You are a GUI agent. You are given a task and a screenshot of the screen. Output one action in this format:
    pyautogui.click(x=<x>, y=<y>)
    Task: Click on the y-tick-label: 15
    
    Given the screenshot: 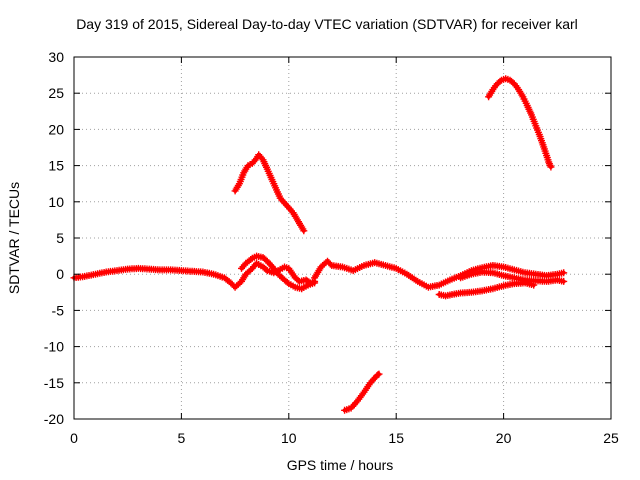 What is the action you would take?
    pyautogui.click(x=56, y=166)
    